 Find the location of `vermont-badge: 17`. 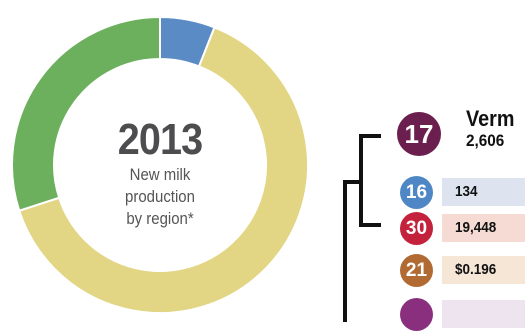

vermont-badge: 17 is located at coordinates (419, 134).